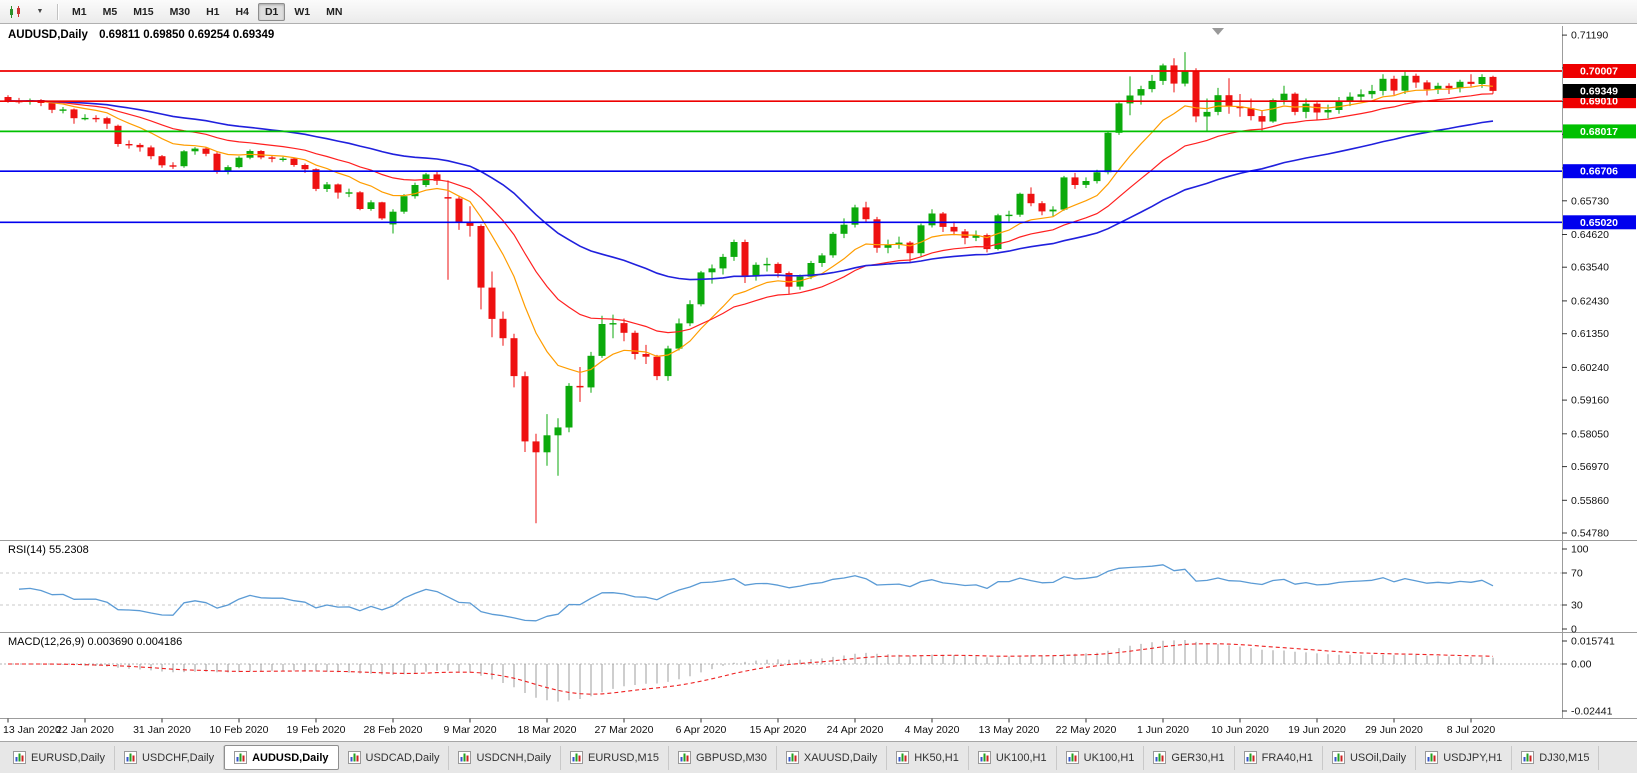 Image resolution: width=1637 pixels, height=773 pixels. Describe the element at coordinates (170, 757) in the screenshot. I see `chart-tab-usdchf-daily: USDCHF,Daily` at that location.